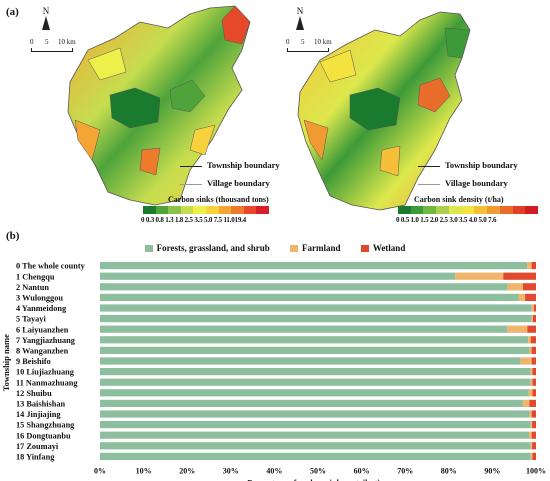 The image size is (550, 481). Describe the element at coordinates (449, 470) in the screenshot. I see `x-tick-label: 80%` at that location.